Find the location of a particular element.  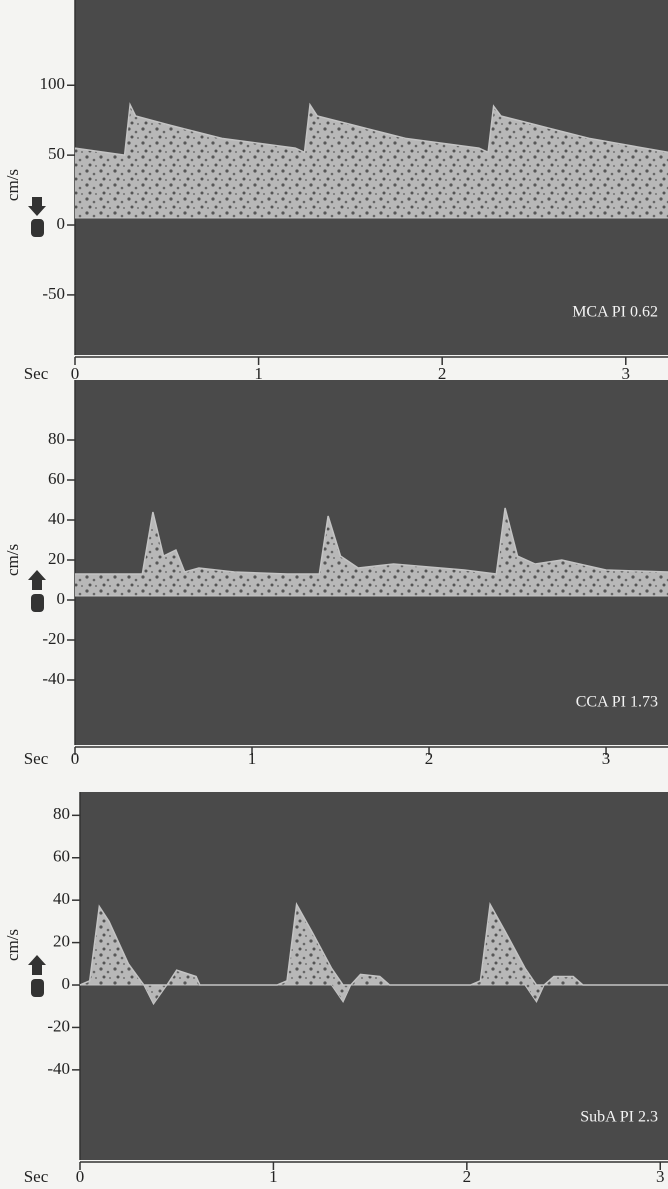

y-tick-label: 50 is located at coordinates (56, 153).